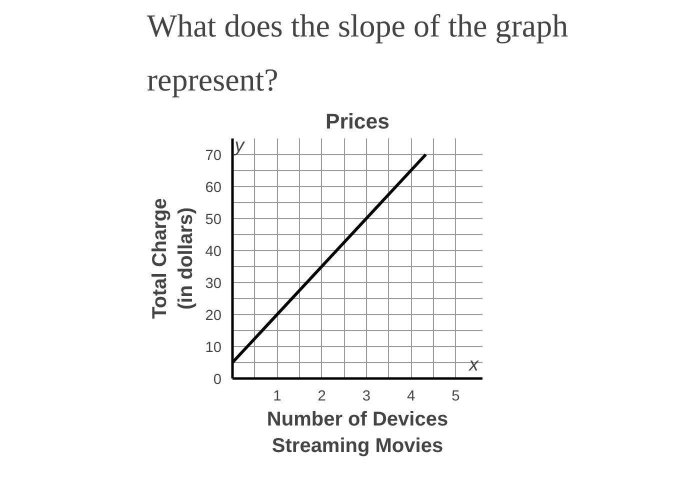  What do you see at coordinates (357, 122) in the screenshot?
I see `chart-subtitle: Prices` at bounding box center [357, 122].